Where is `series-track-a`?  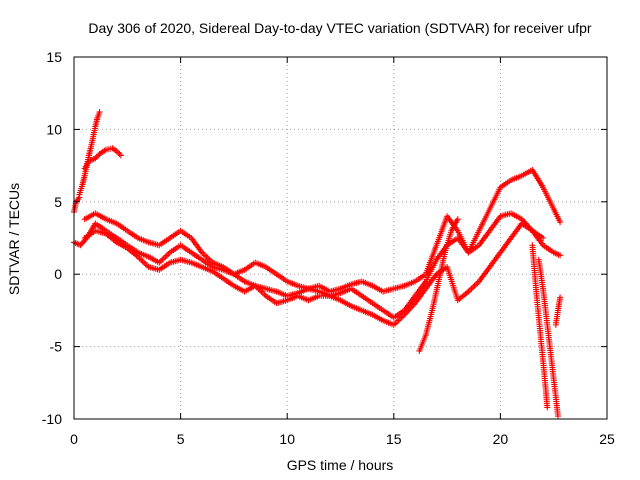 series-track-a is located at coordinates (77, 204).